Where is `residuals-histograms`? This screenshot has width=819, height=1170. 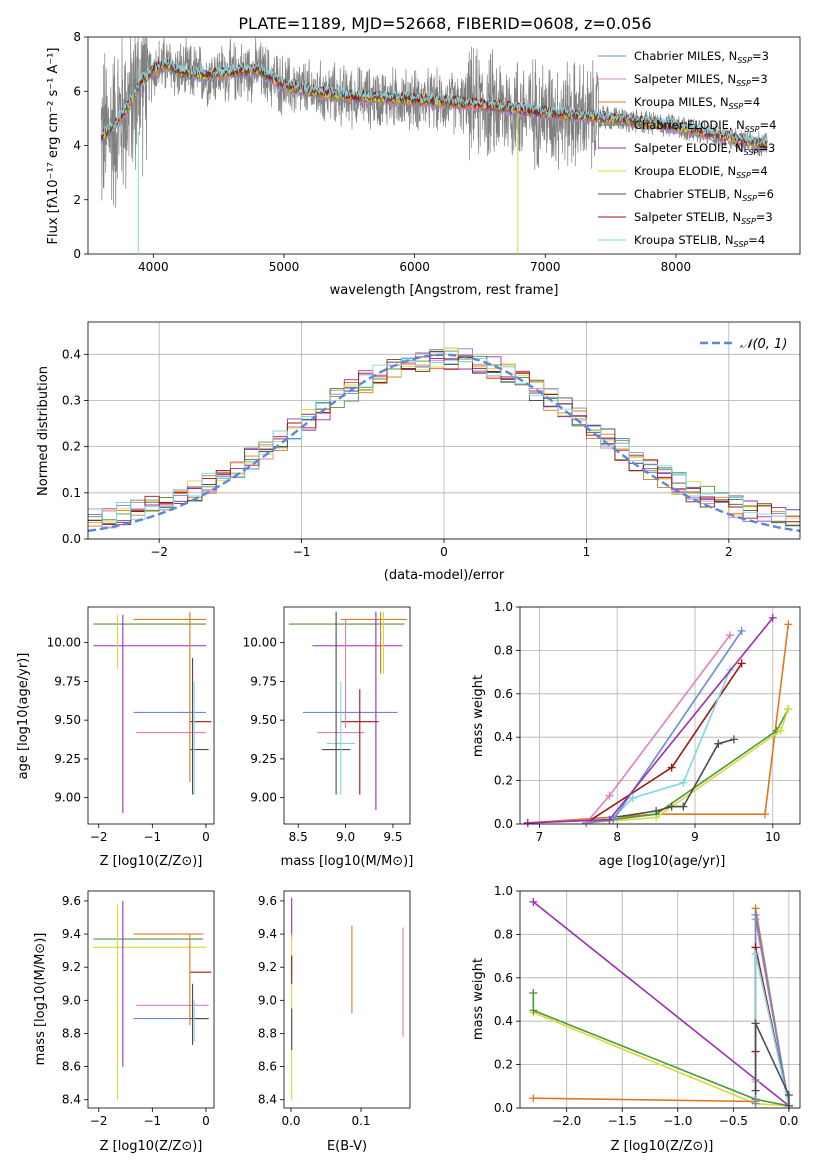
residuals-histograms is located at coordinates (444, 438).